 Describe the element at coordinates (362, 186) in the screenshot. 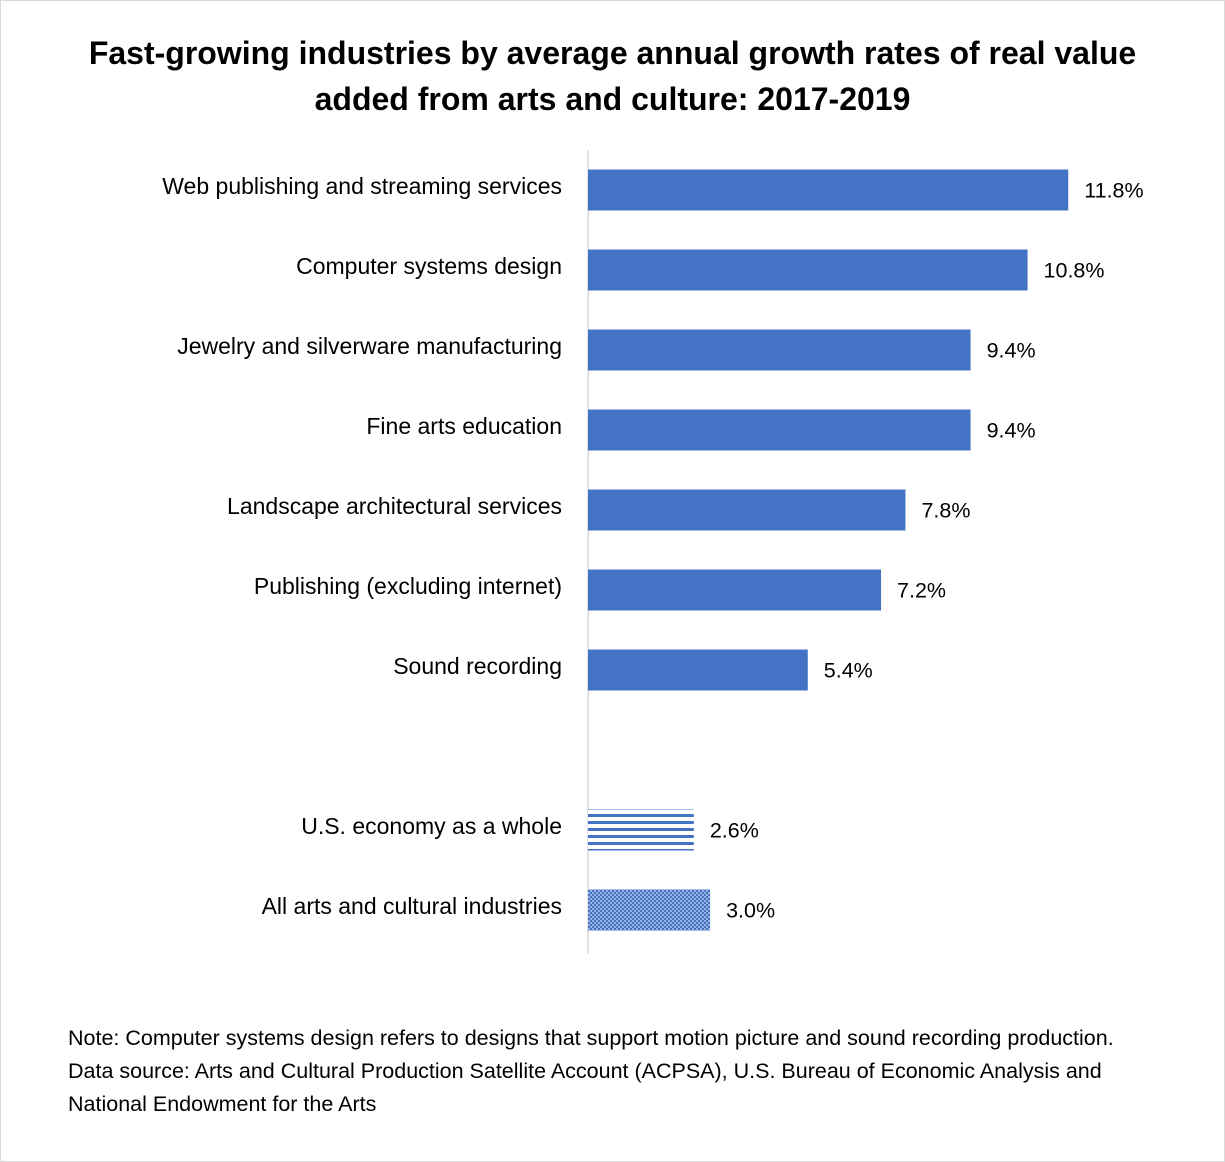

I see `category-label: Web publishing and streaming services` at that location.